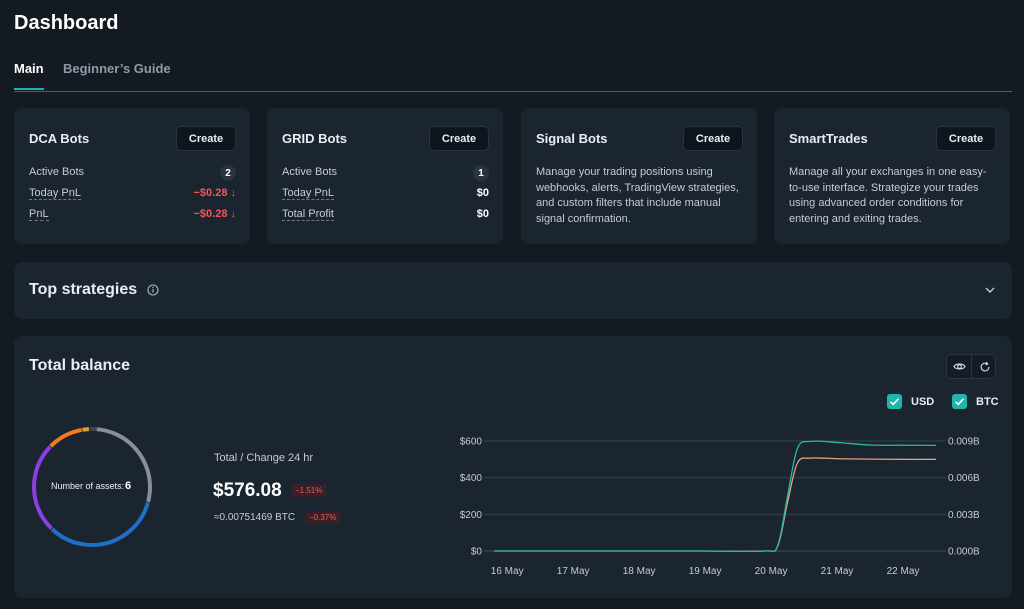  What do you see at coordinates (572, 138) in the screenshot?
I see `card-title: Signal Bots` at bounding box center [572, 138].